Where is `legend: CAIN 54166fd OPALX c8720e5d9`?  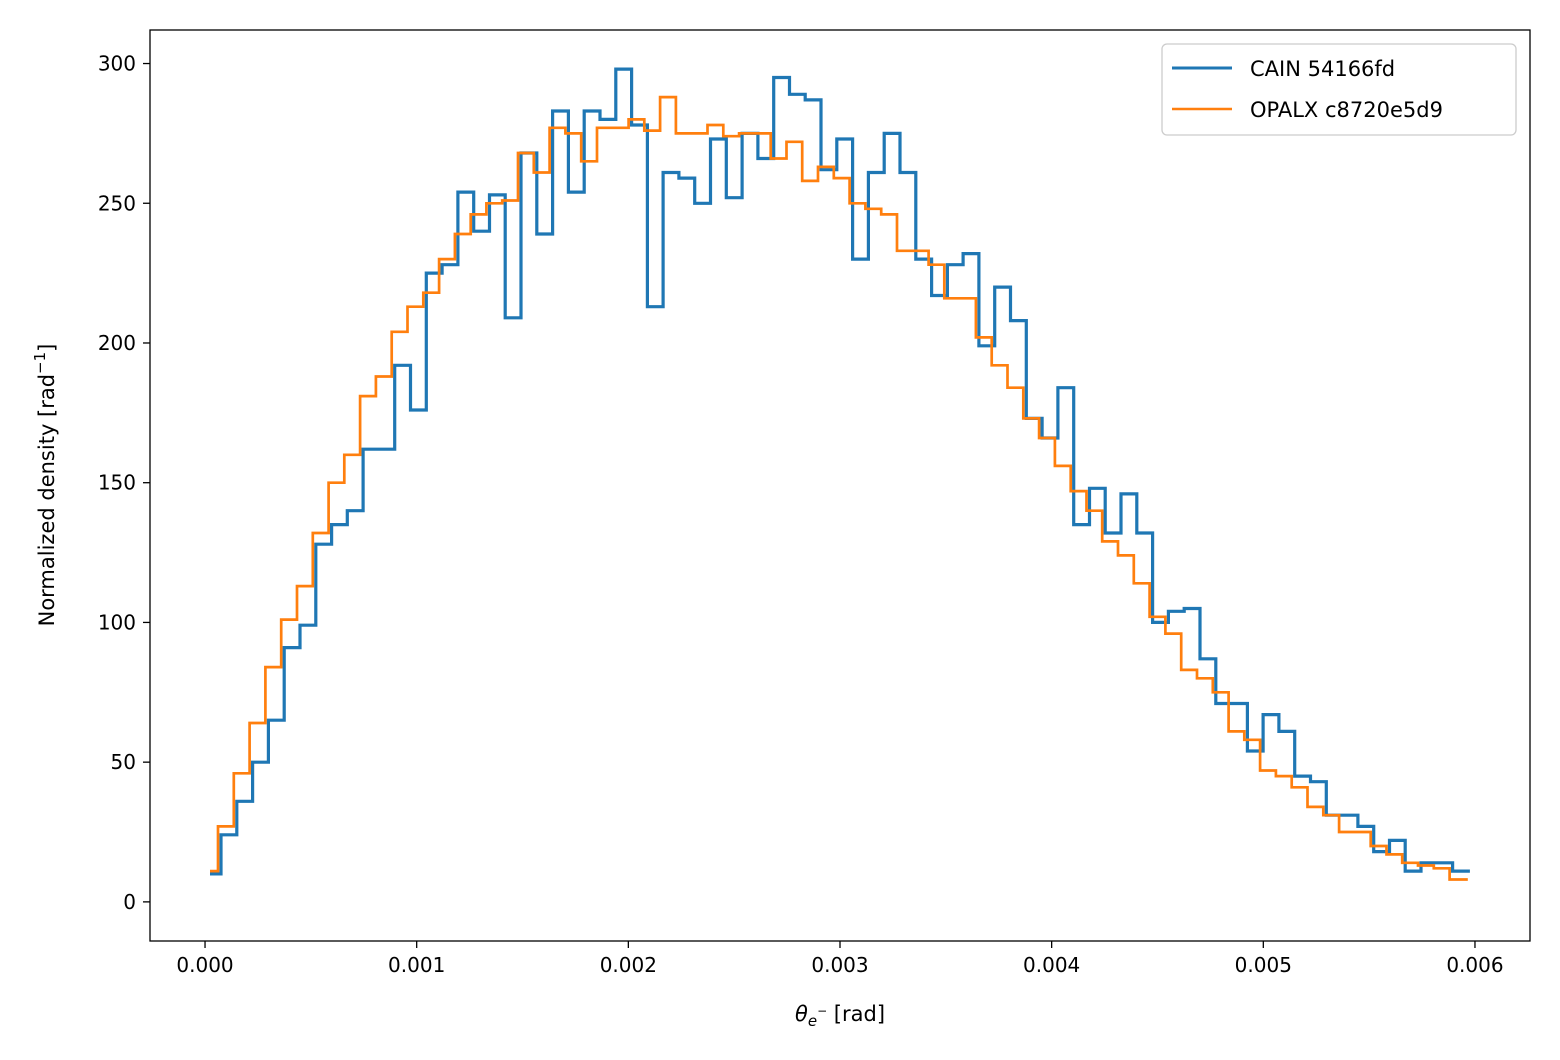
legend: CAIN 54166fd OPALX c8720e5d9 is located at coordinates (1339, 89).